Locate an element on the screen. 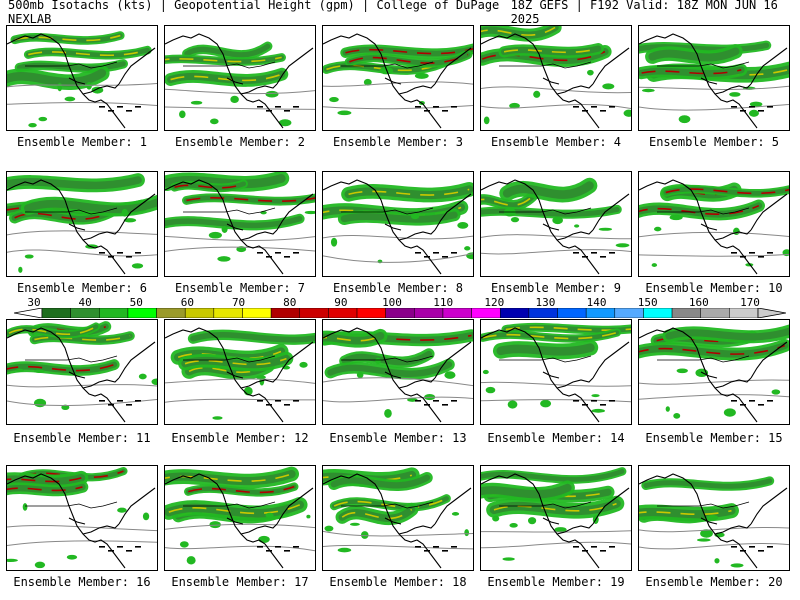 This screenshot has height=600, width=800. isotach-colorbar: 30 40 50 60 70 80 90 100 110 120 130 140 150 160 170 is located at coordinates (400, 308).